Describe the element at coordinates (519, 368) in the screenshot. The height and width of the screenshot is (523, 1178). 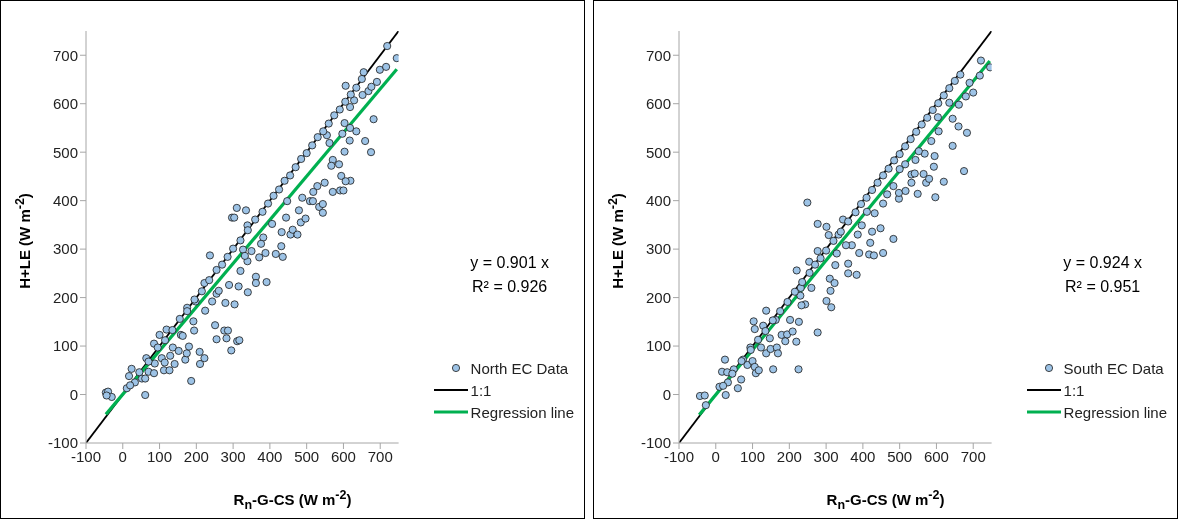
I see `legend-label: North EC Data` at that location.